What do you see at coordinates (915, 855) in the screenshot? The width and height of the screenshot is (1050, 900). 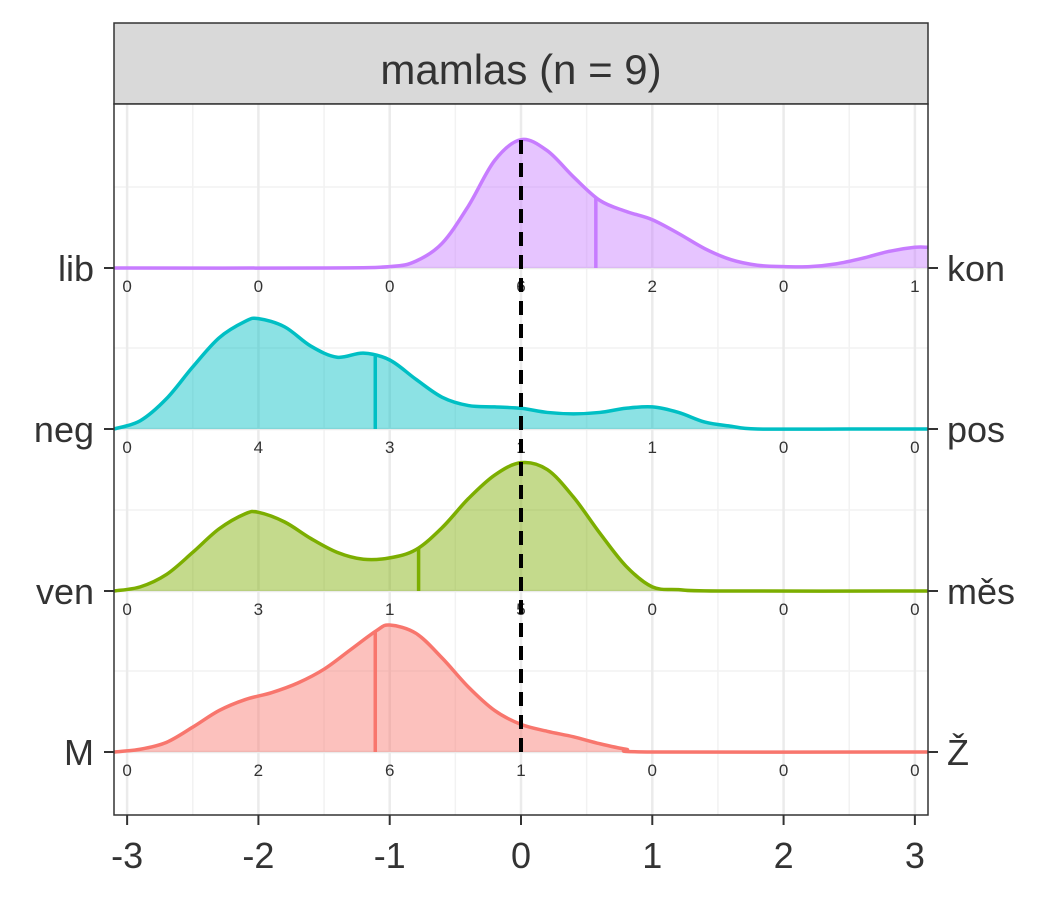 I see `x-tick-label: 3` at bounding box center [915, 855].